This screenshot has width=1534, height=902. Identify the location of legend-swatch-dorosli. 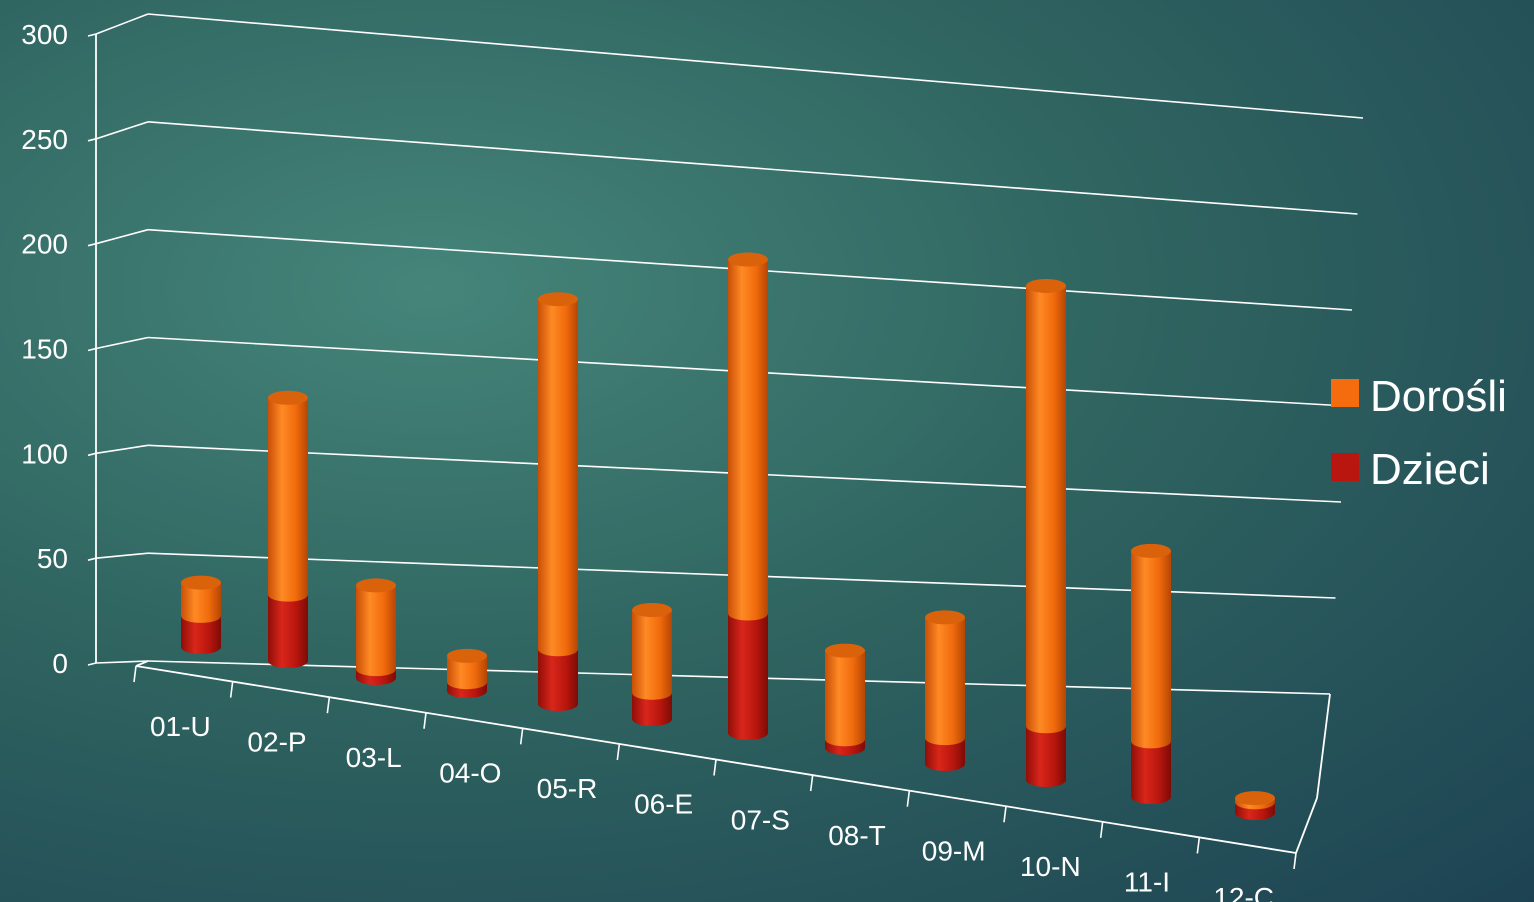
(1345, 393).